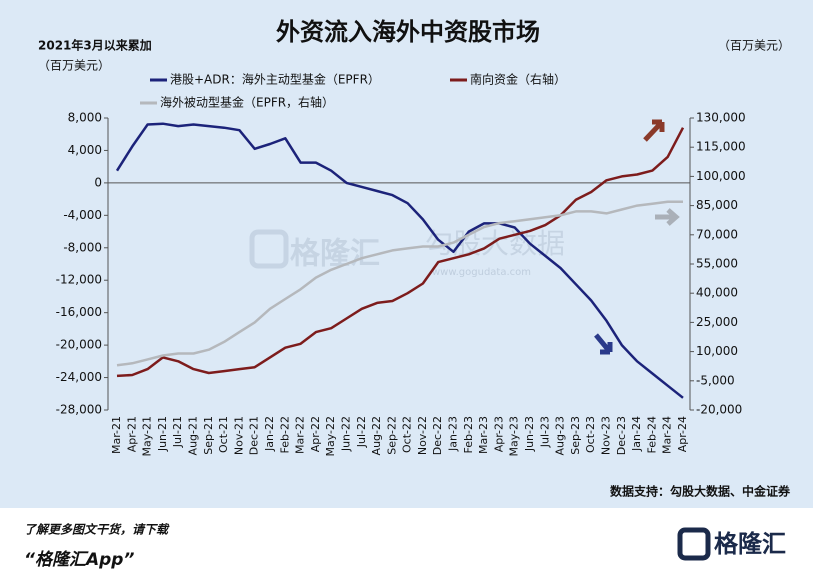  What do you see at coordinates (481, 272) in the screenshot?
I see `watermark: www.gogudata.com` at bounding box center [481, 272].